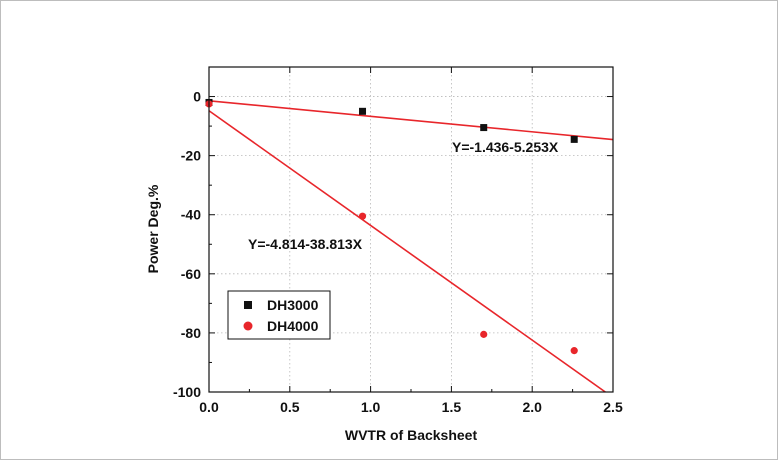 The height and width of the screenshot is (461, 779). Describe the element at coordinates (411, 120) in the screenshot. I see `fit-line-dh3000` at that location.